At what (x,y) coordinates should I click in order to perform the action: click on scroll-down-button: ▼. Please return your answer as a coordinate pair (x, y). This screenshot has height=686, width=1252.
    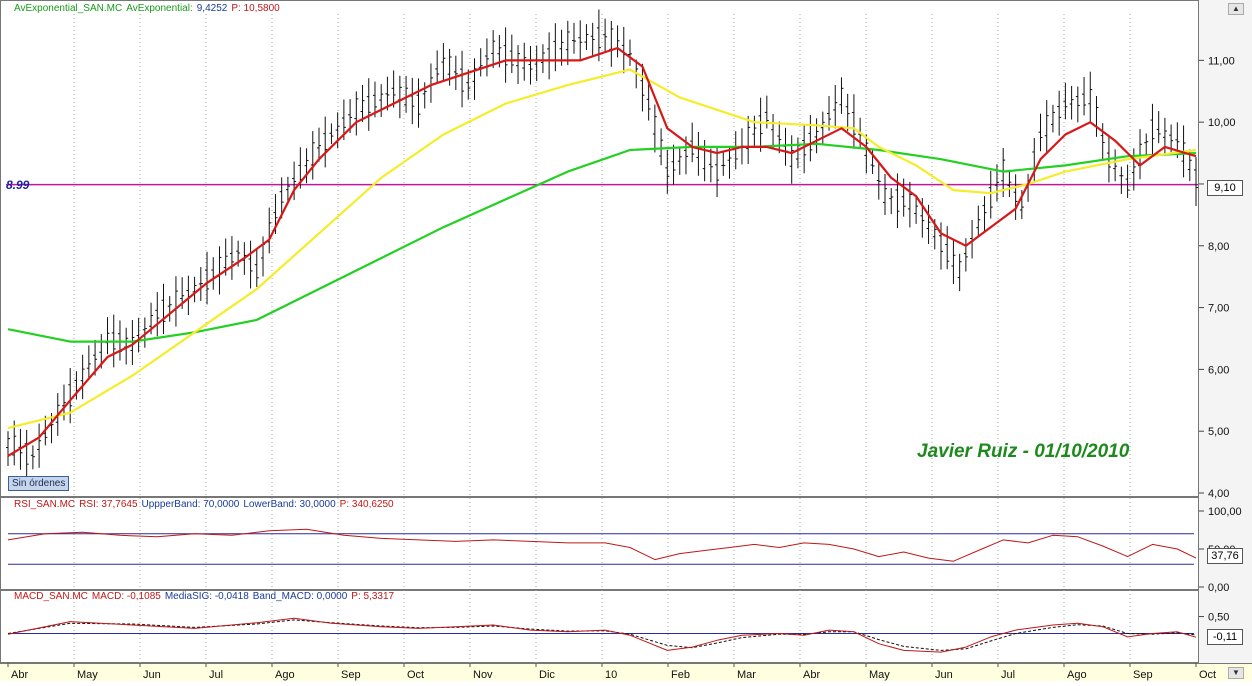
    Looking at the image, I should click on (1236, 673).